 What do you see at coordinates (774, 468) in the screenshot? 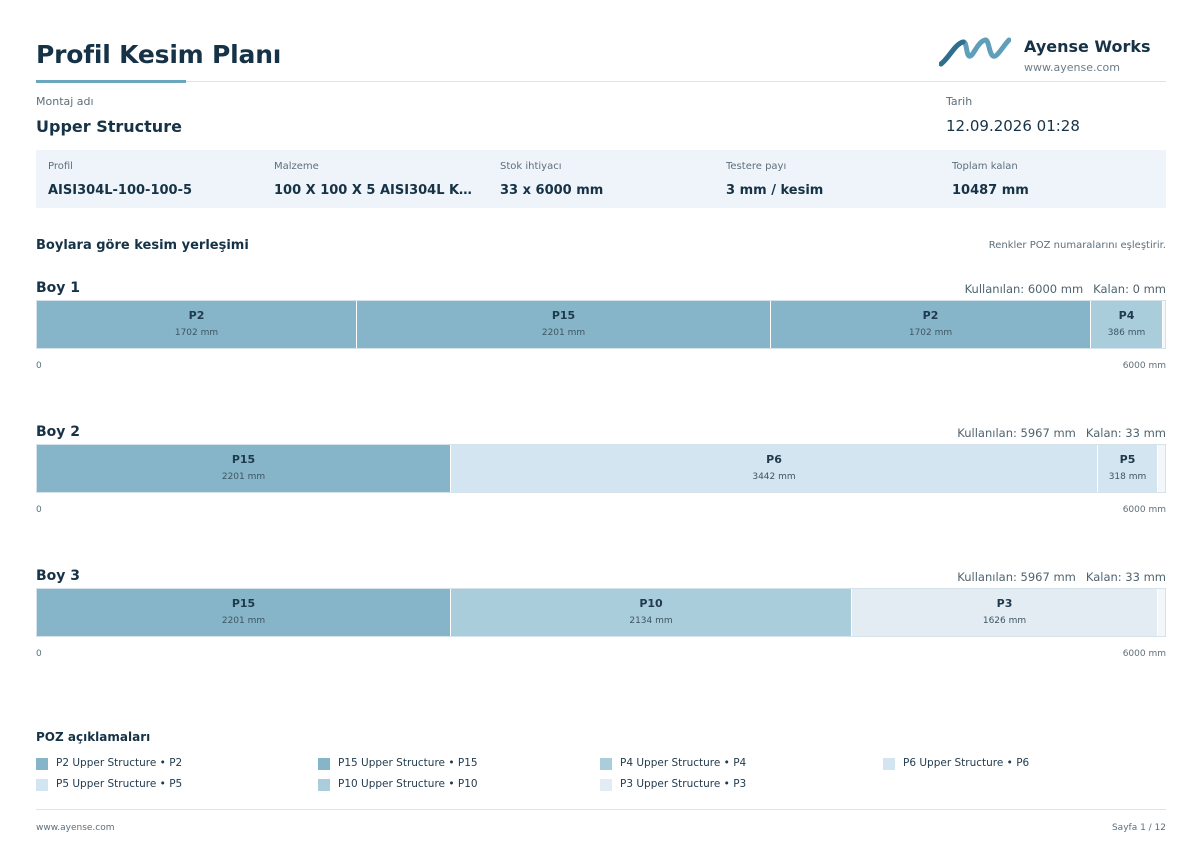
I see `cut-segment-p6: P6 3442 mm` at bounding box center [774, 468].